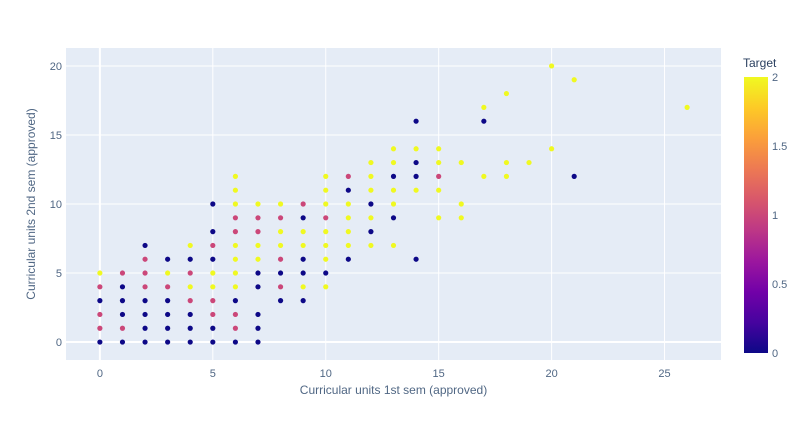 This screenshot has width=800, height=426. Describe the element at coordinates (56, 67) in the screenshot. I see `y-tick-label: 20` at that location.